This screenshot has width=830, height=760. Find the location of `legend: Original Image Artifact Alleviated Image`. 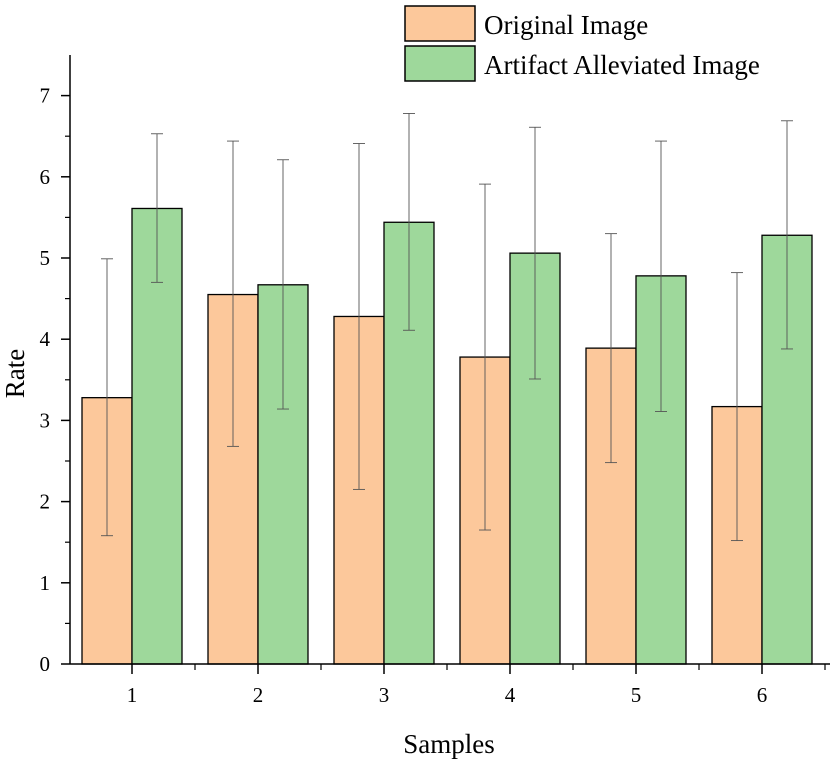

legend: Original Image Artifact Alleviated Image is located at coordinates (582, 43).